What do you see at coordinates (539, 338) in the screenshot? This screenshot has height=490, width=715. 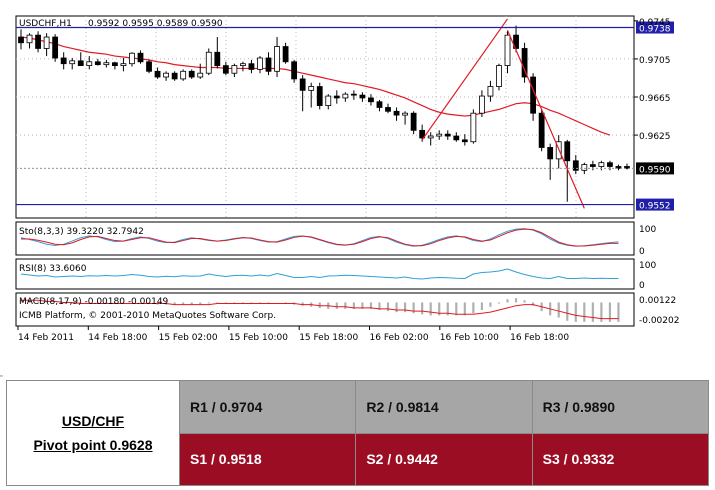 I see `x-tick-label: 16 Feb 18:00` at bounding box center [539, 338].